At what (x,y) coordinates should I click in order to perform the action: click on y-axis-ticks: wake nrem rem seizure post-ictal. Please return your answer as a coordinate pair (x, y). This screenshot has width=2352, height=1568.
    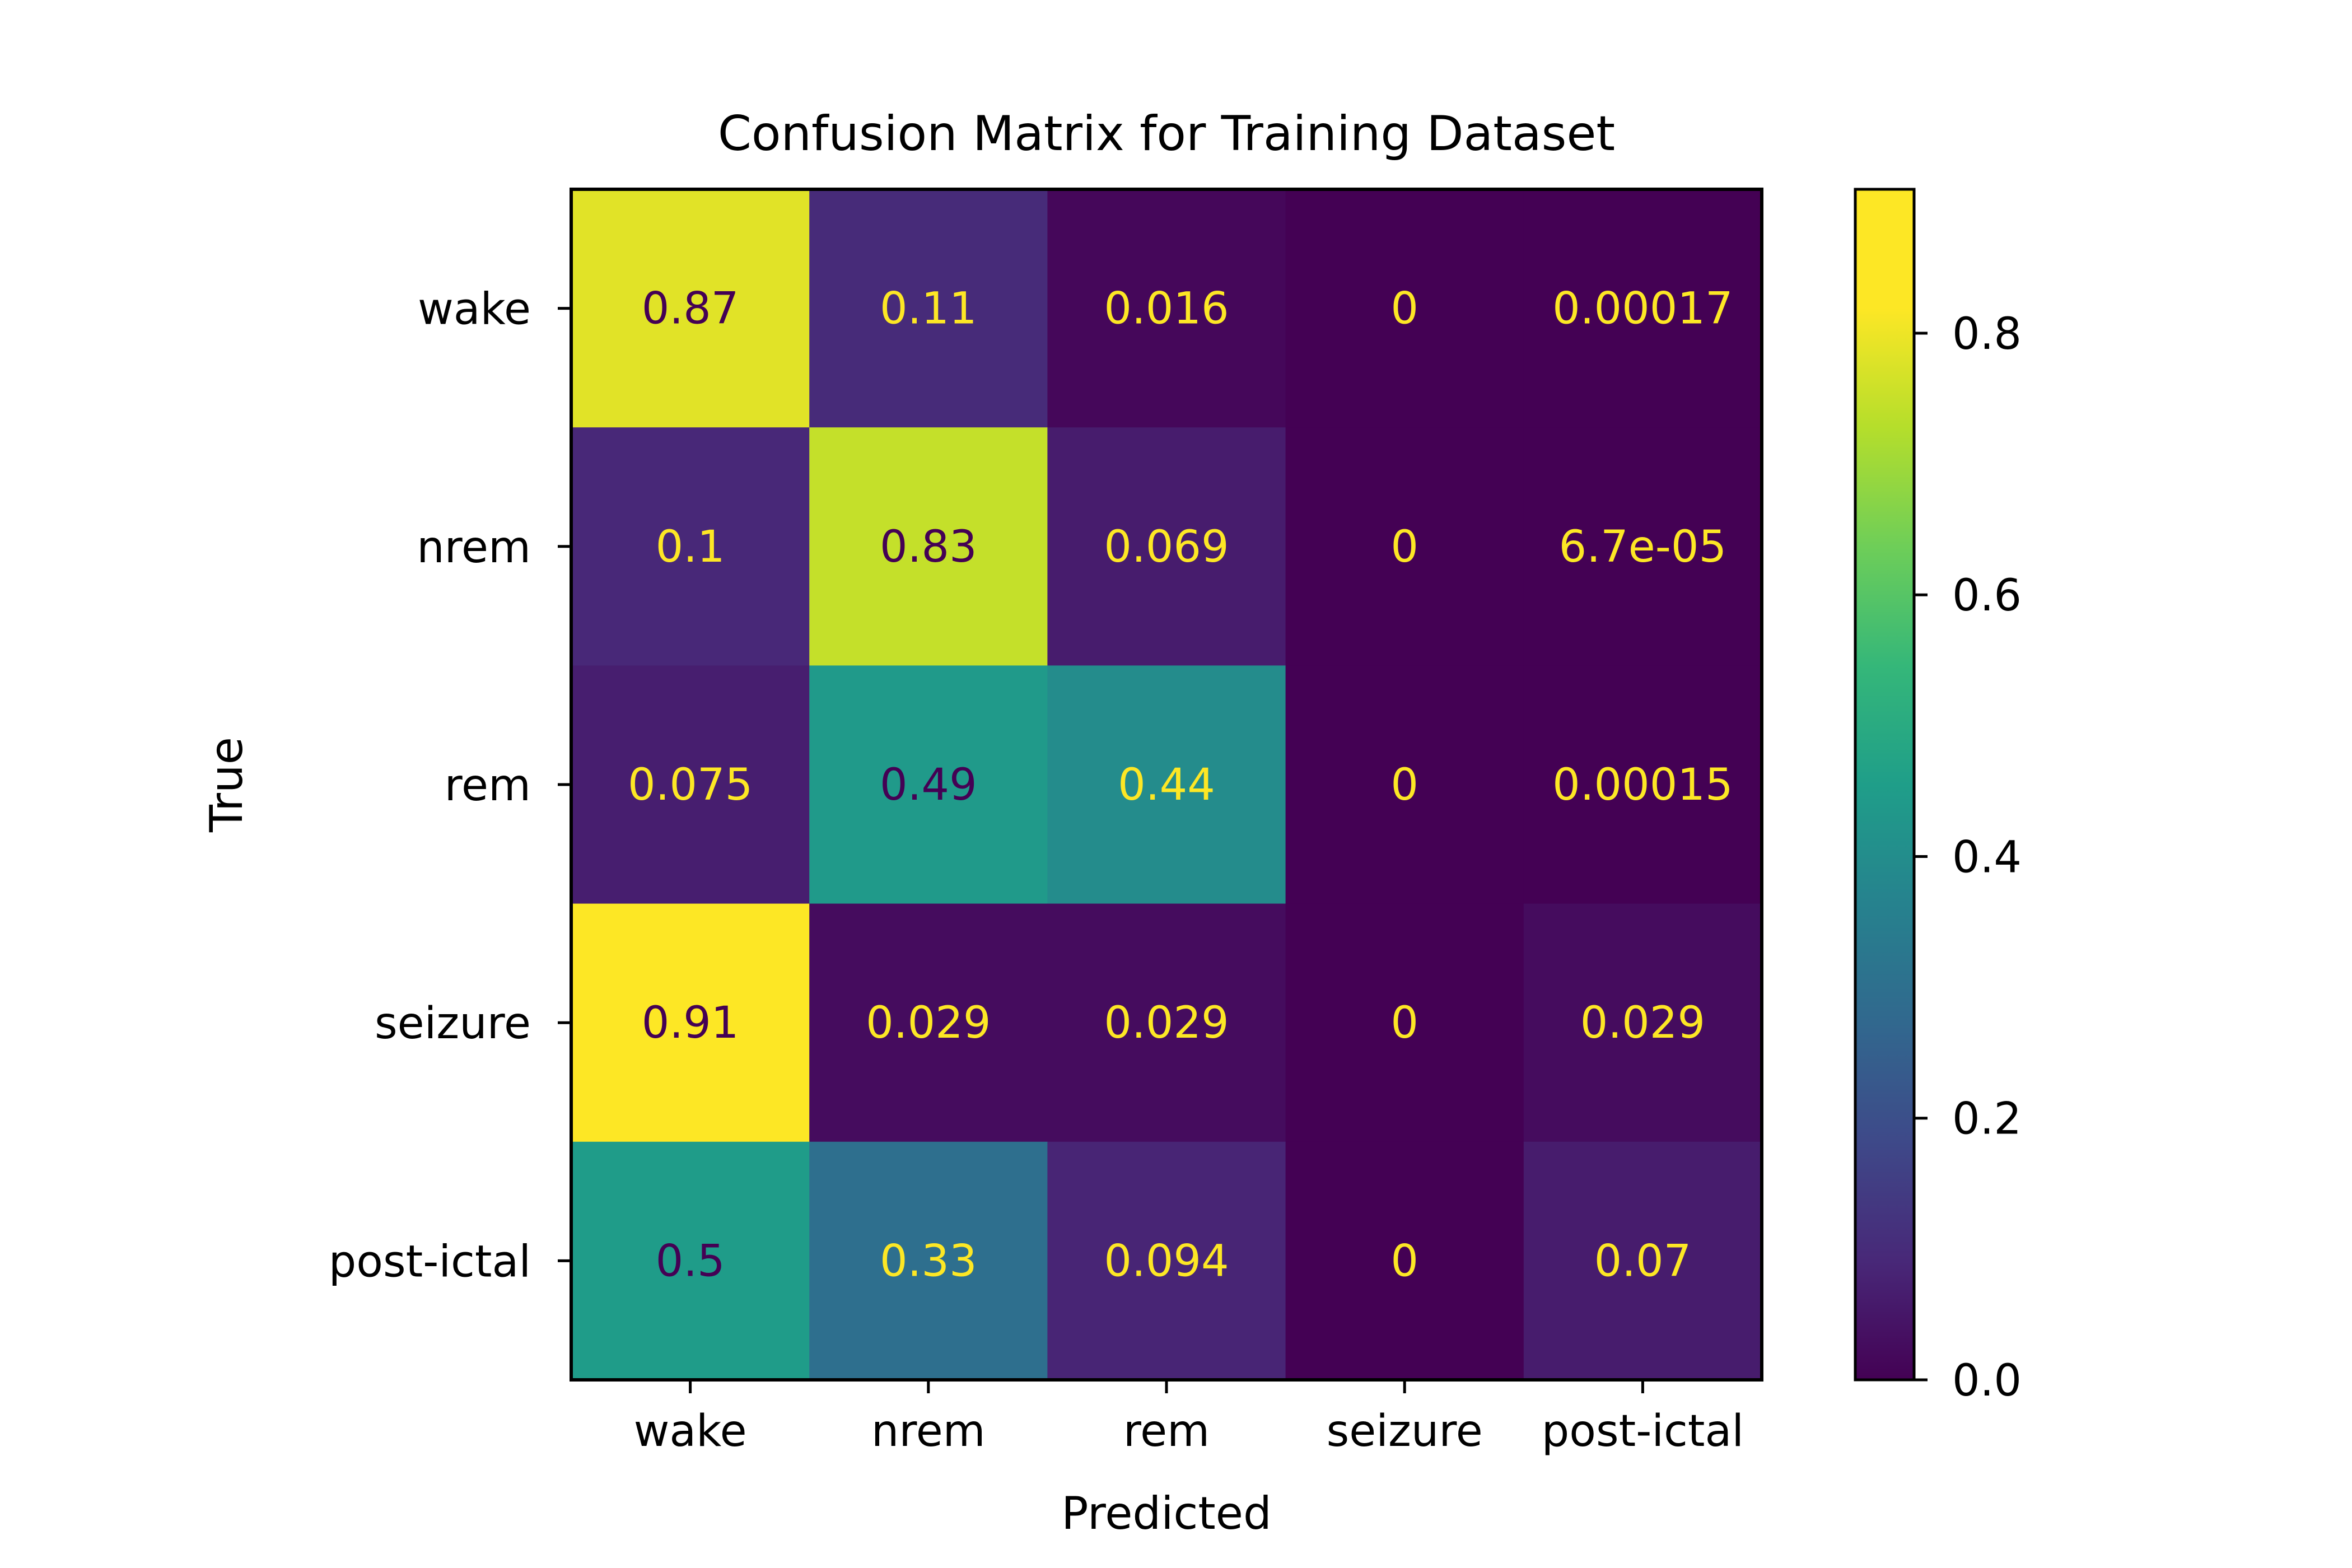
    Looking at the image, I should click on (450, 786).